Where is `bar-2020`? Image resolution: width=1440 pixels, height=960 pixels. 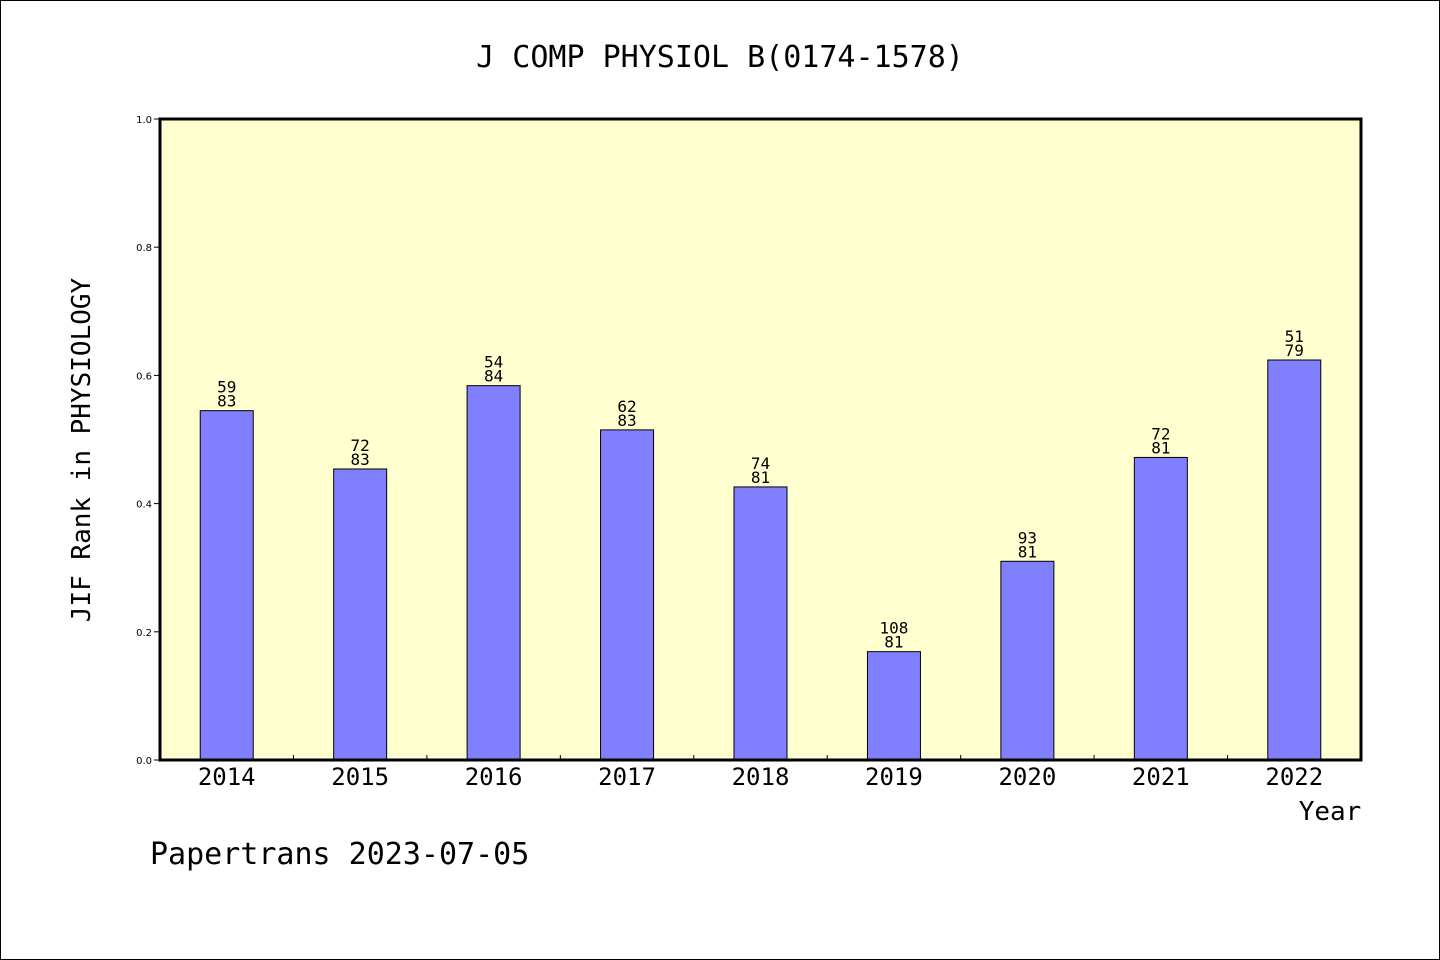
bar-2020 is located at coordinates (1027, 660).